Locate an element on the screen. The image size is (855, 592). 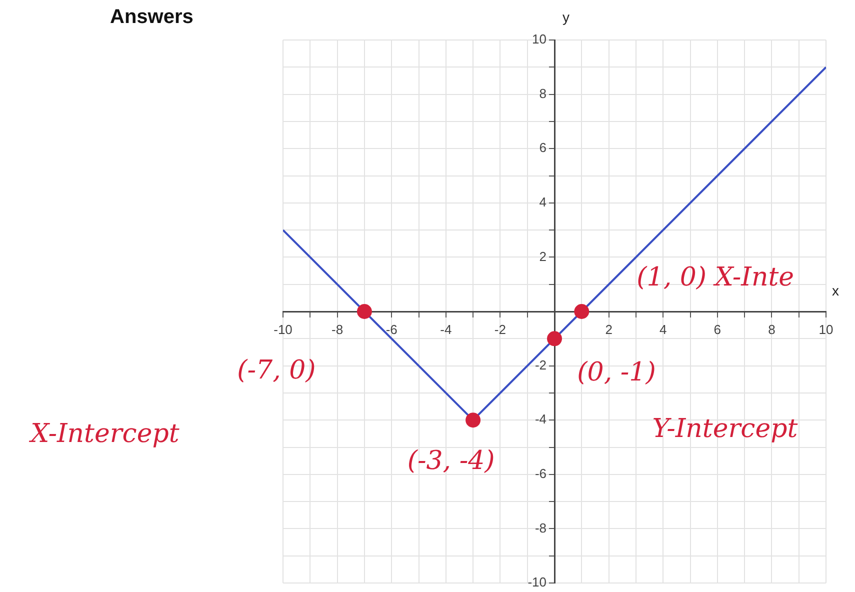
x-axis-title: x is located at coordinates (835, 290).